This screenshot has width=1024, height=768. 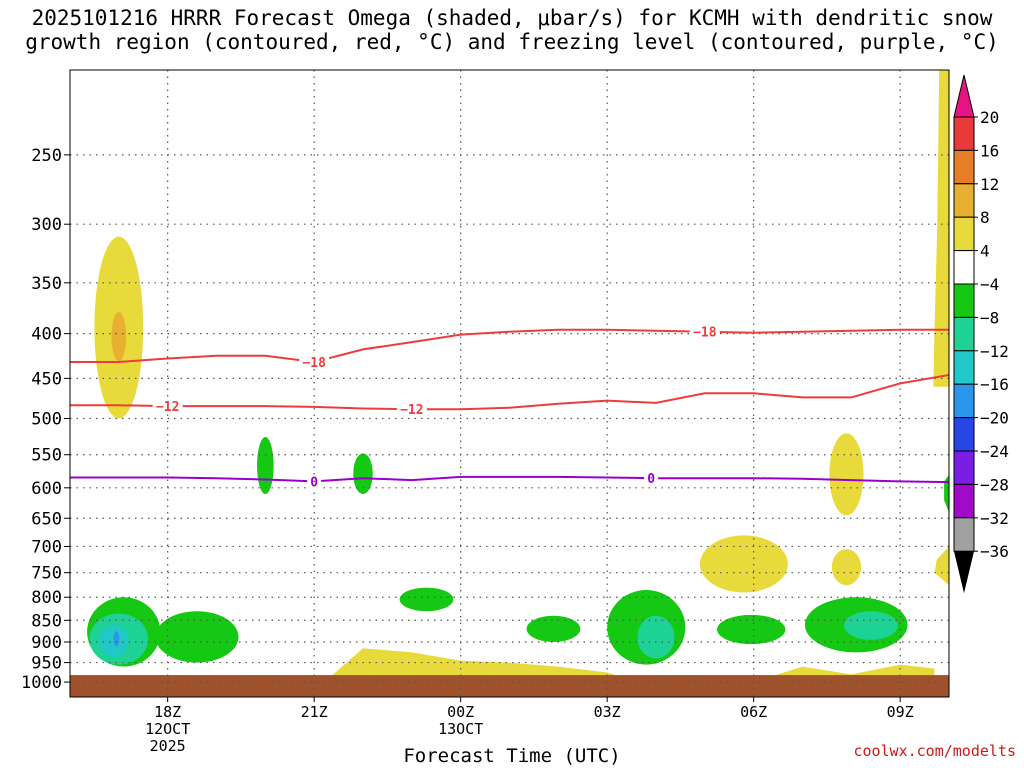 I want to click on colorbar-label: 16, so click(x=989, y=150).